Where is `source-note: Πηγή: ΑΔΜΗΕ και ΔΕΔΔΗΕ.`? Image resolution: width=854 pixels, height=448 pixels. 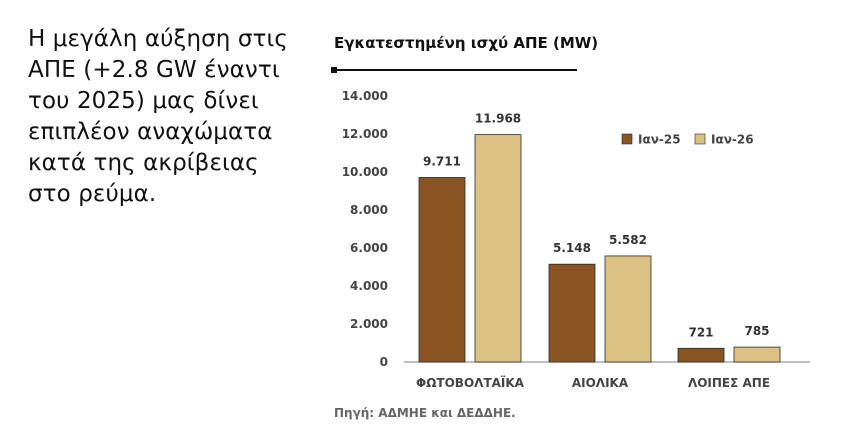 source-note: Πηγή: ΑΔΜΗΕ και ΔΕΔΔΗΕ. is located at coordinates (425, 413).